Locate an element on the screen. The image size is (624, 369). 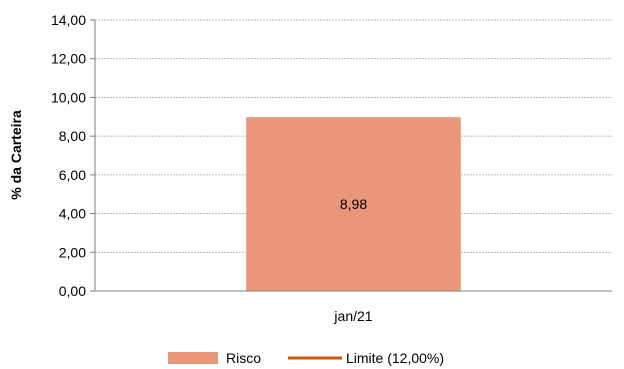
legend-swatch-risco is located at coordinates (193, 358).